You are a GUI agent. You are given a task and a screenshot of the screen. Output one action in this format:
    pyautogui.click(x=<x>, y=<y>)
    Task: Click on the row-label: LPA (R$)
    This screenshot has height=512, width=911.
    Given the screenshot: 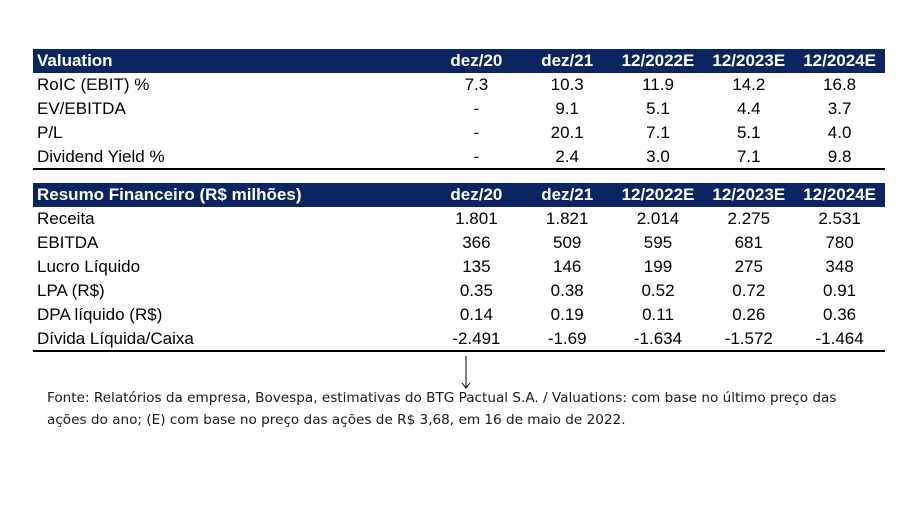 What is the action you would take?
    pyautogui.click(x=71, y=290)
    